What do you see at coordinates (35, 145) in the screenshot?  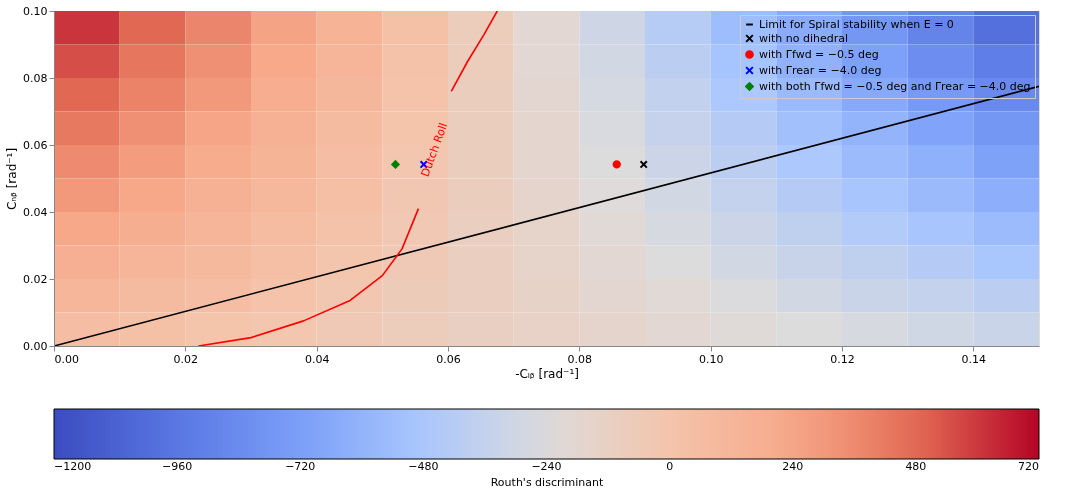 I see `y-tick-label: 0.06` at bounding box center [35, 145].